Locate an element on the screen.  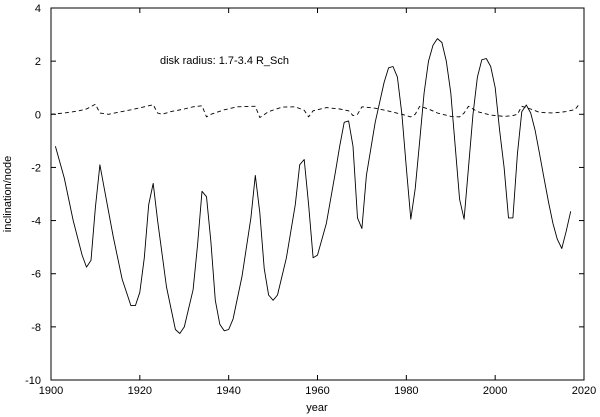
y-tick-label: -8 is located at coordinates (36, 328).